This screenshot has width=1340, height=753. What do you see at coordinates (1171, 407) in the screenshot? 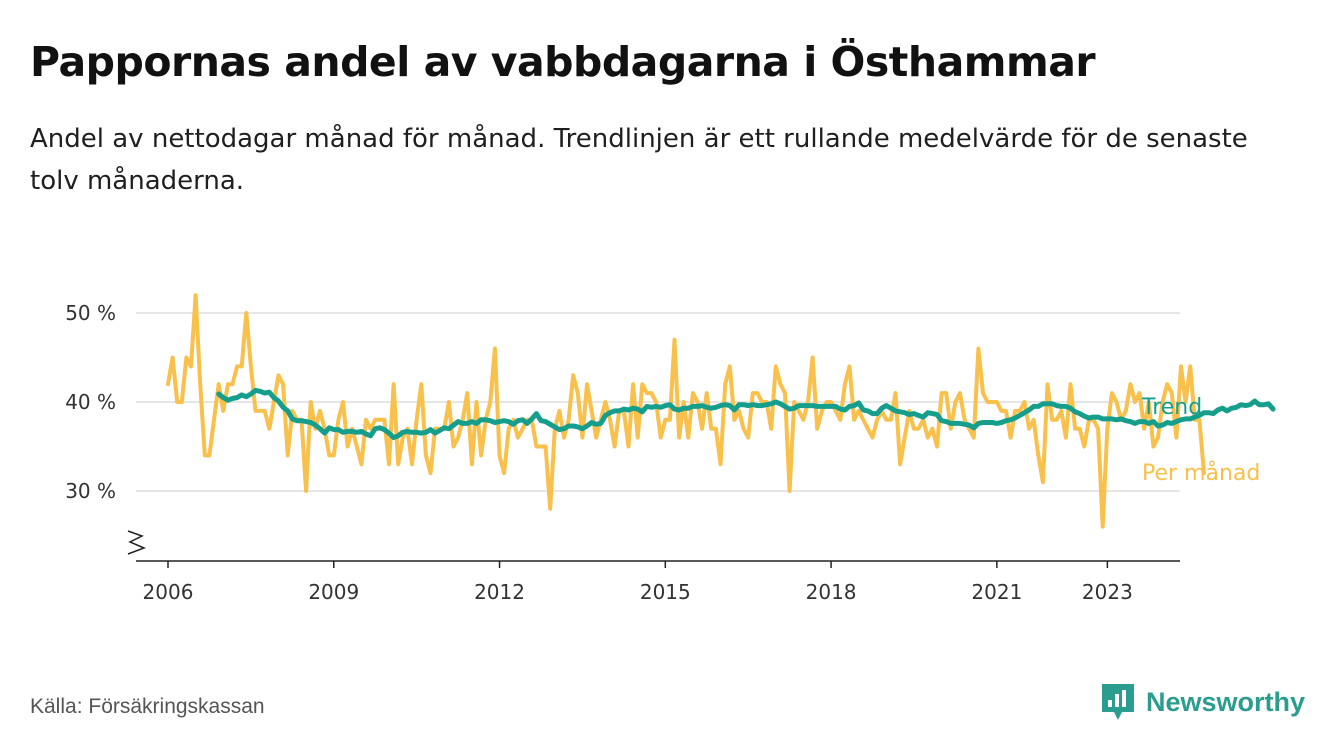
I see `legend-label-trend: Trend` at bounding box center [1171, 407].